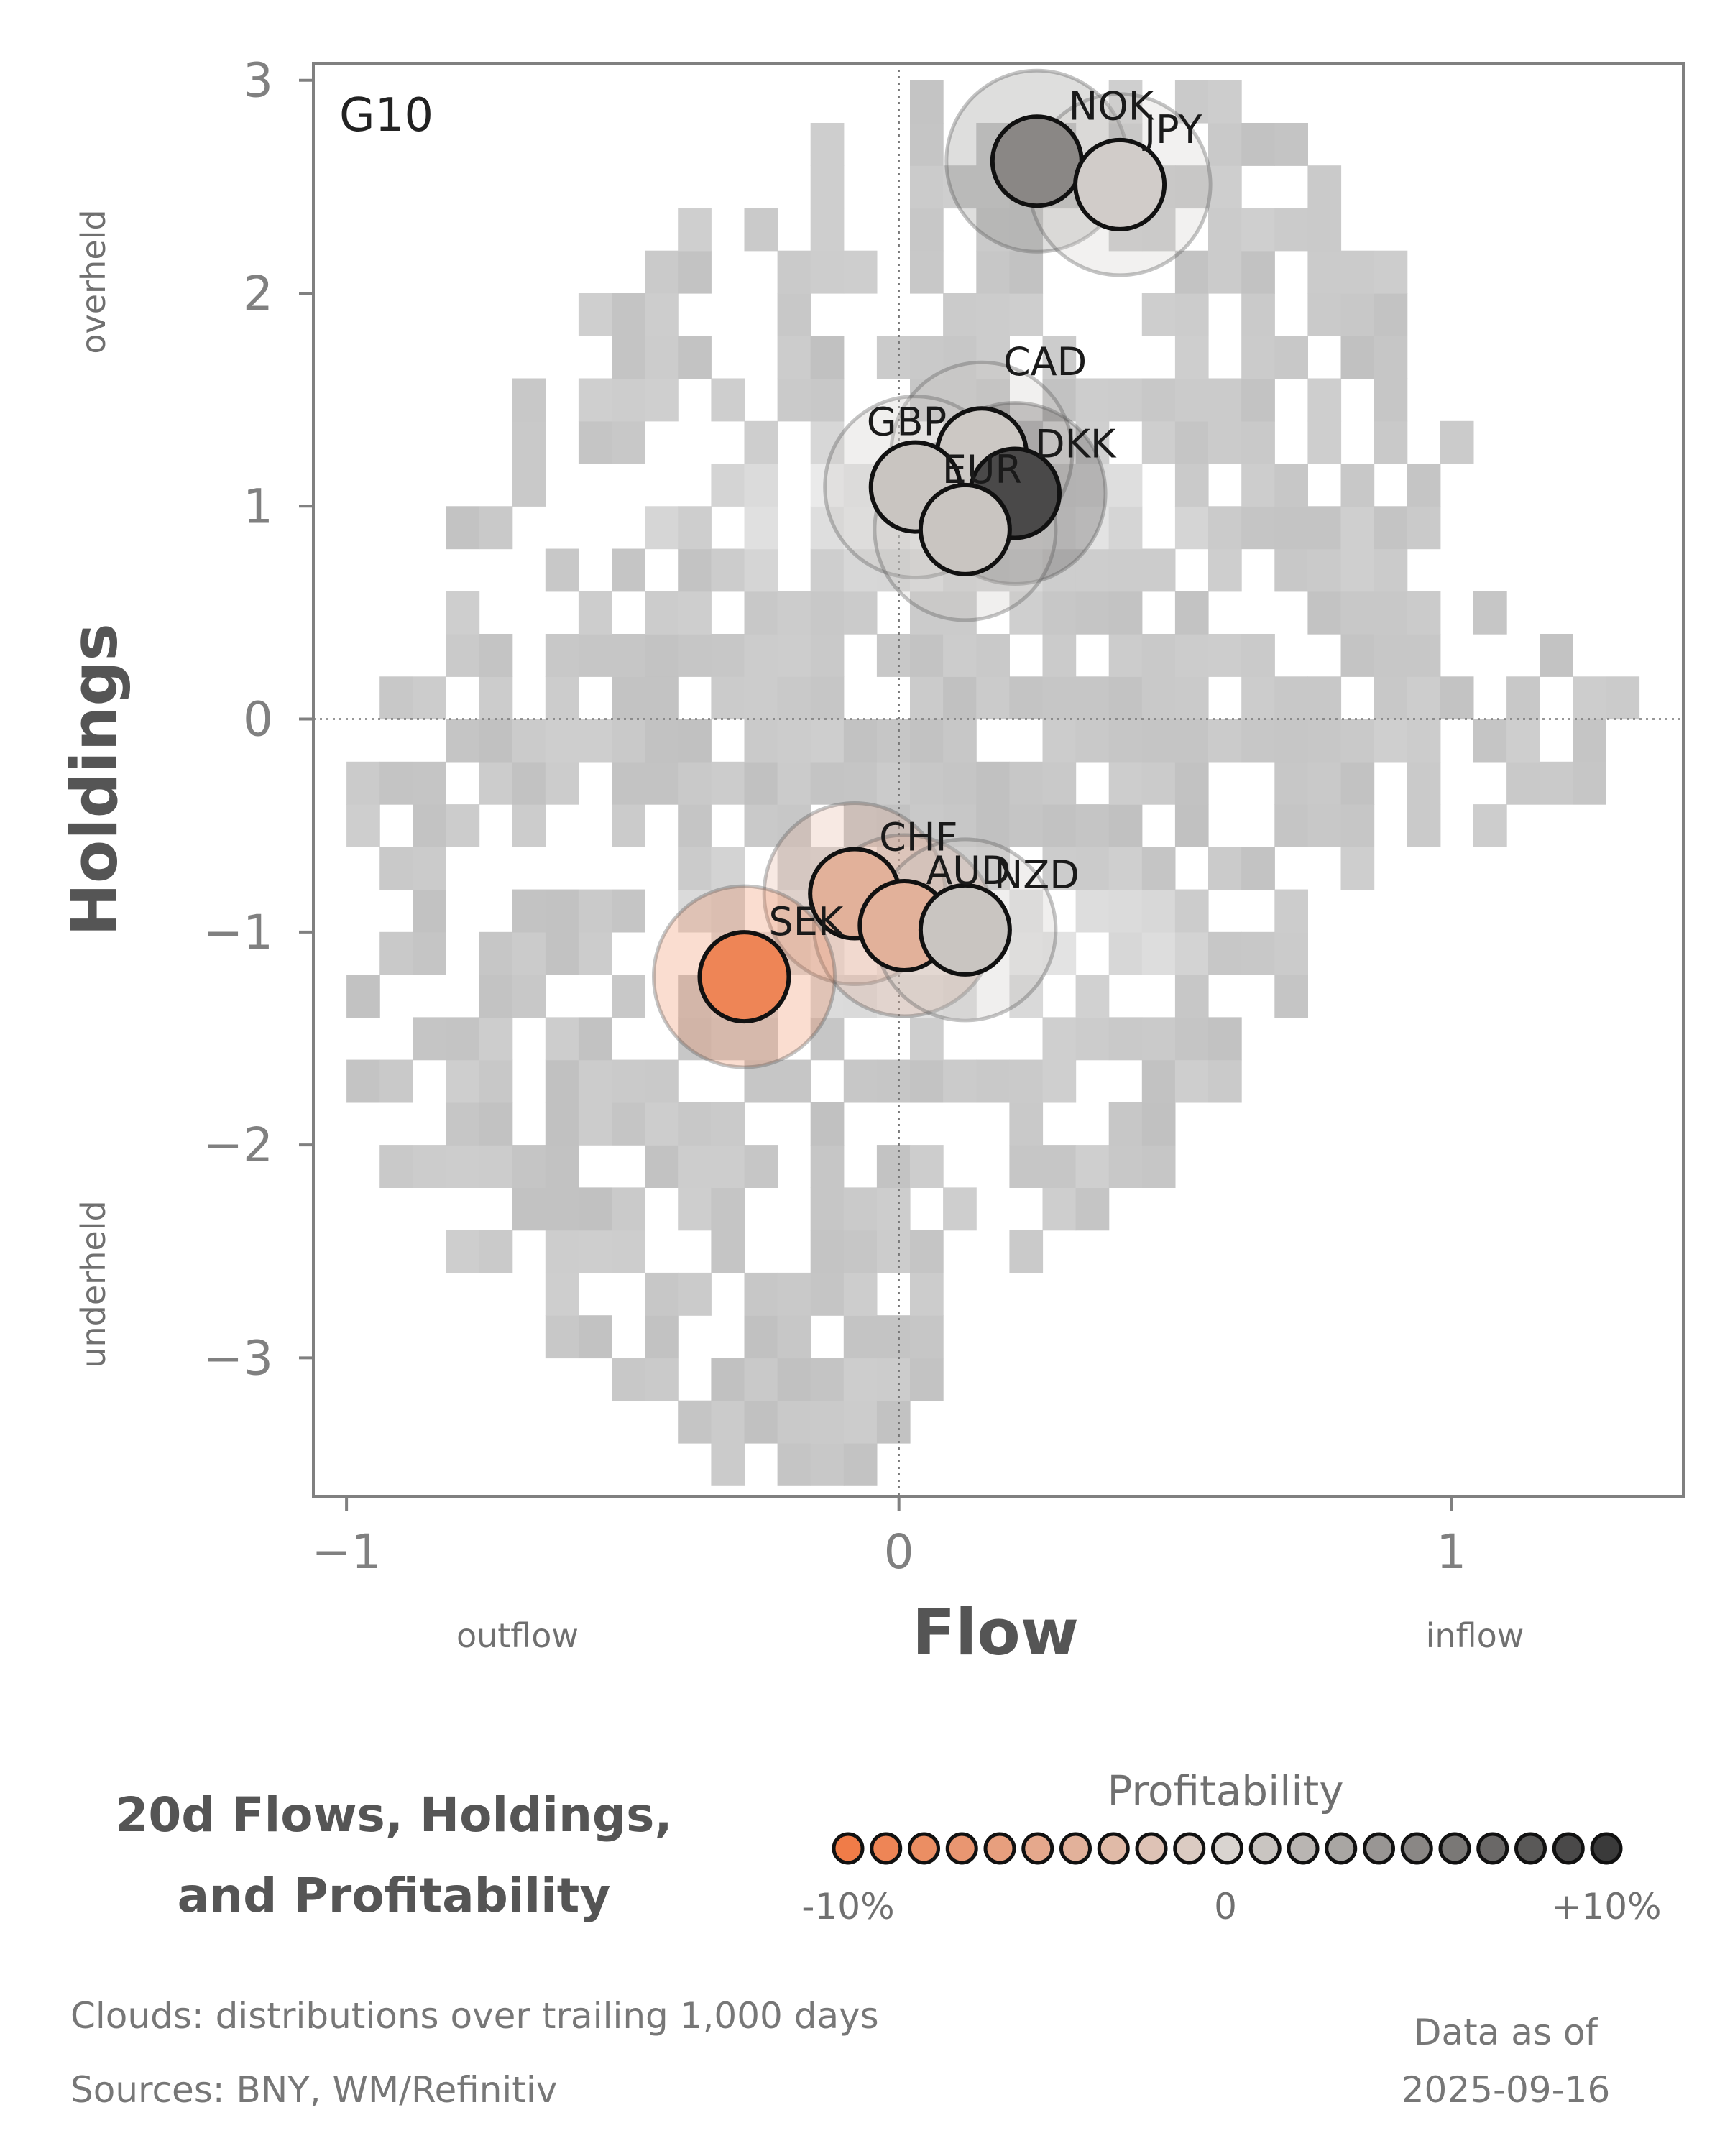 The image size is (1725, 2156). Describe the element at coordinates (346, 1552) in the screenshot. I see `x-tick-label: −1` at that location.